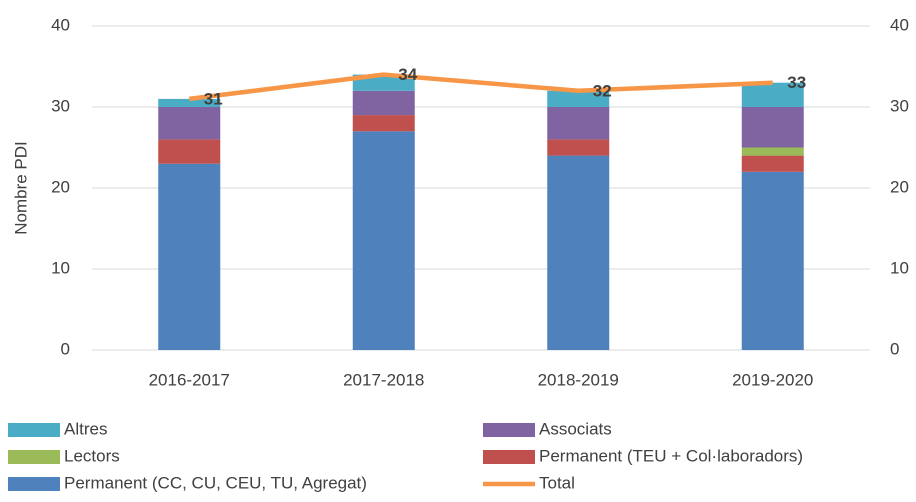 The image size is (916, 502). Describe the element at coordinates (215, 482) in the screenshot. I see `legend-label: Permanent (CC, CU, CEU, TU, Agregat)` at that location.